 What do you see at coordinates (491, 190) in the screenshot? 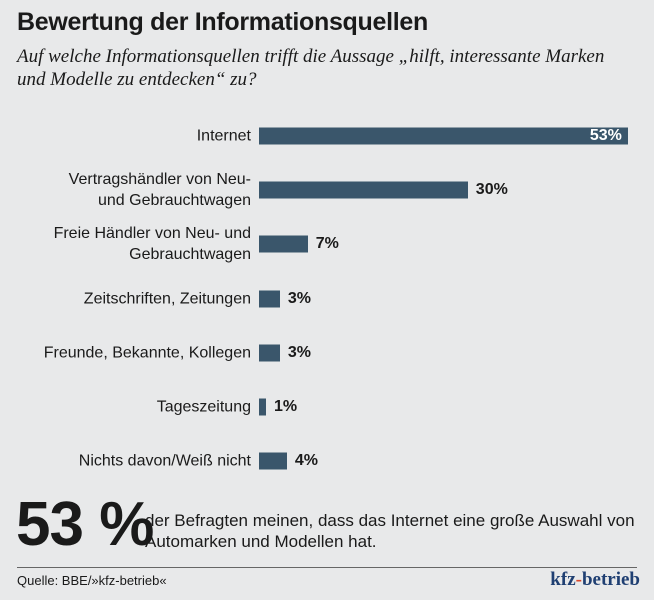
I see `value-label: 30%` at bounding box center [491, 190].